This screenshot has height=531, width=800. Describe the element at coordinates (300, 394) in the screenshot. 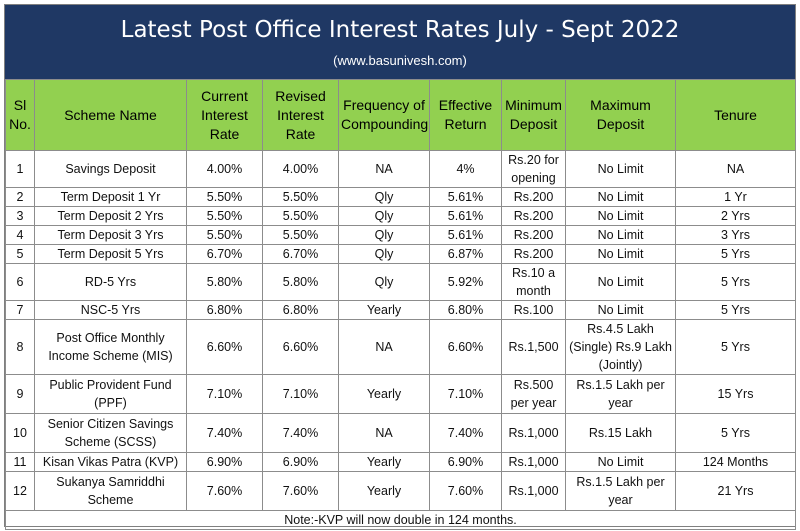

I see `cell-revised-rate: 7.10%` at that location.